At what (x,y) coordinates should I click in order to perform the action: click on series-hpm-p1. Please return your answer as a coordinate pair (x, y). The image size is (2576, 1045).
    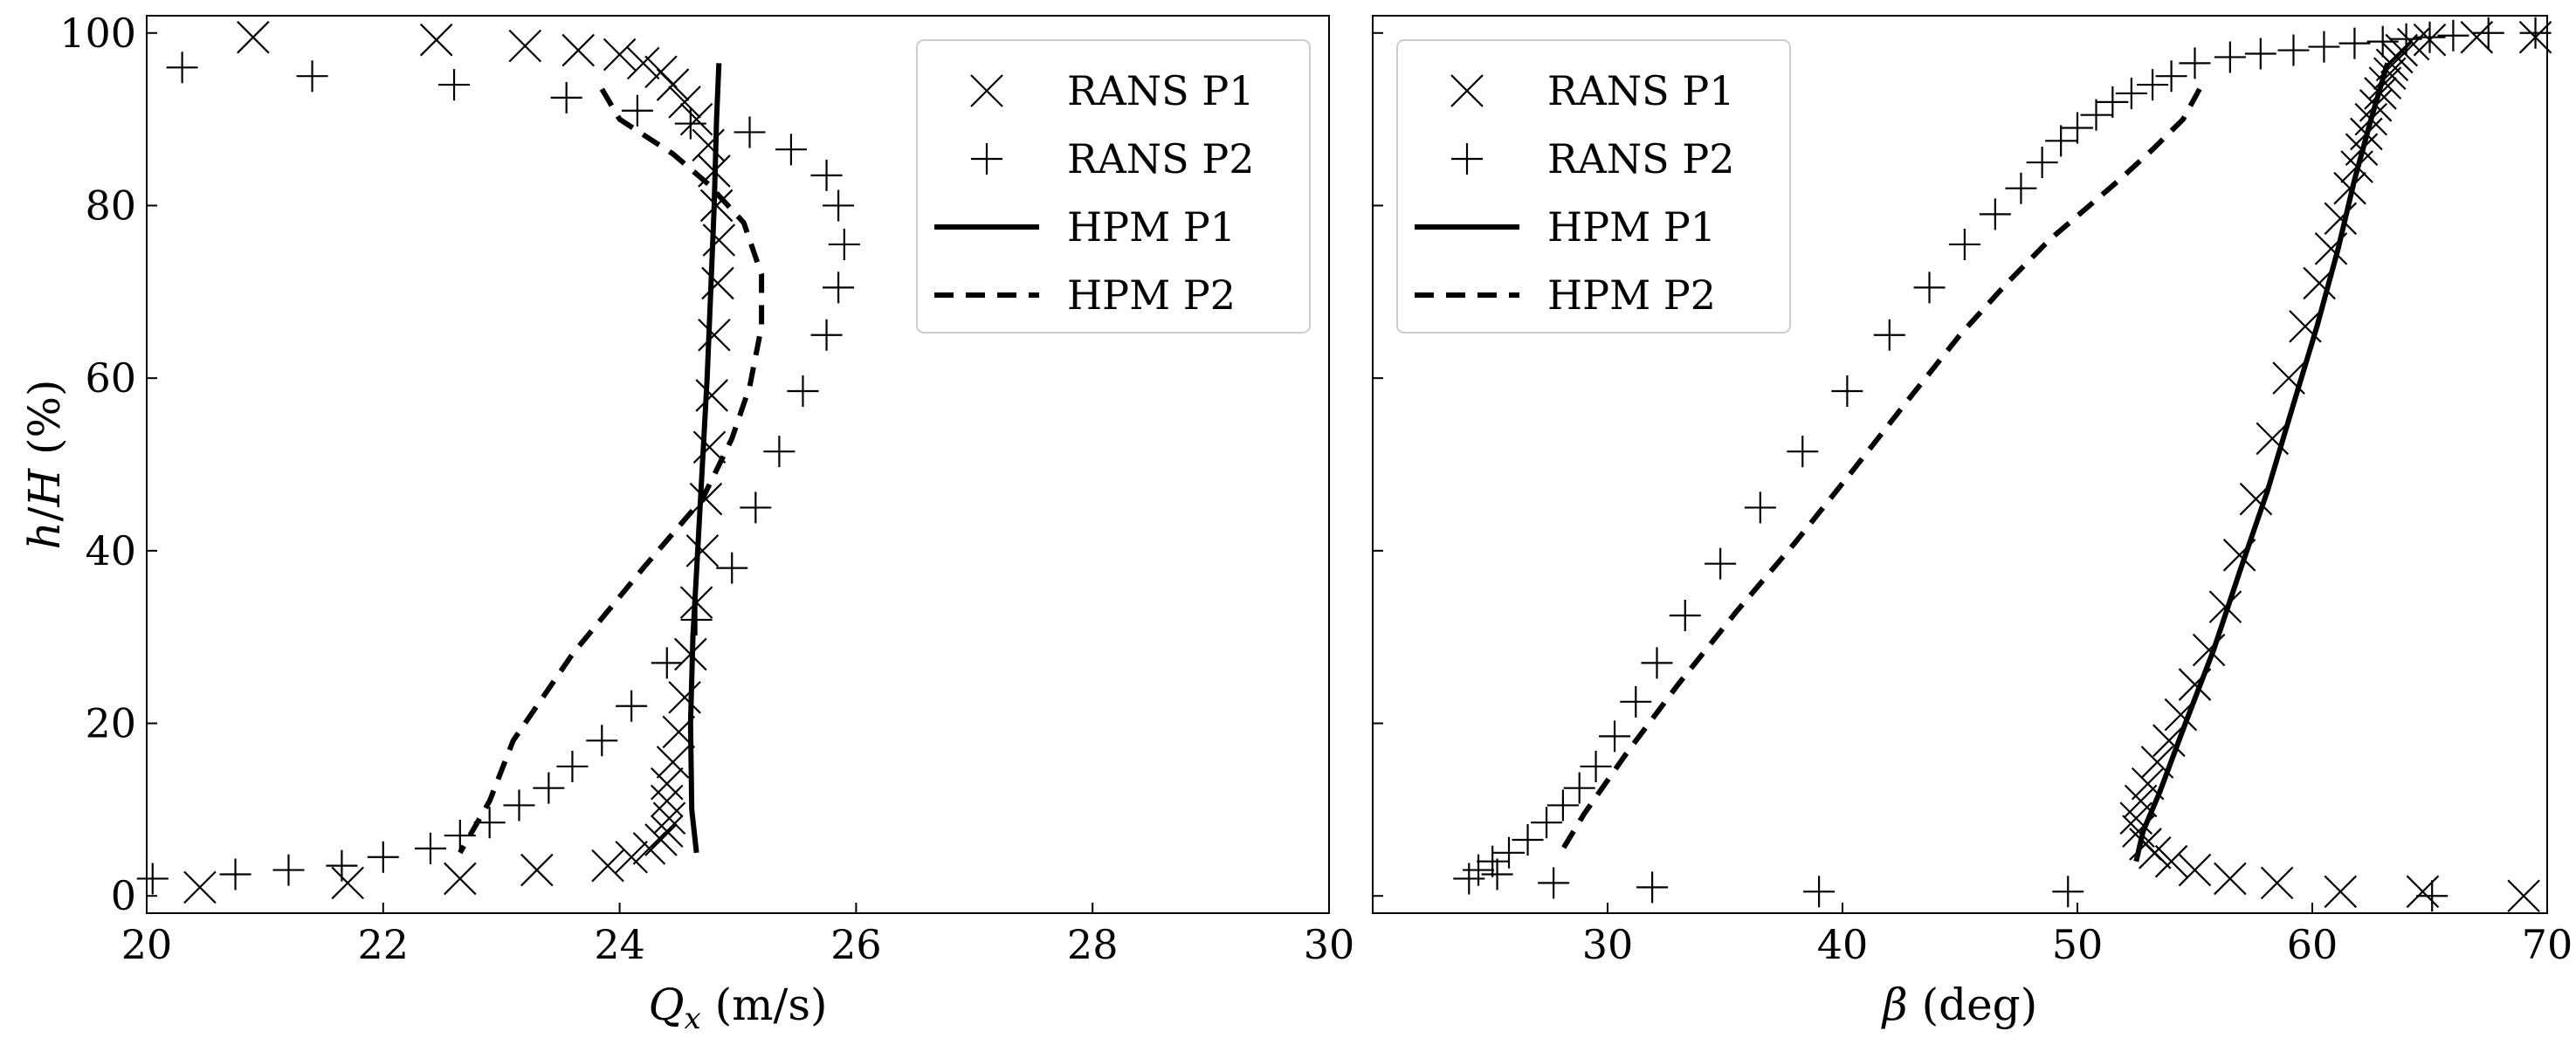
    Looking at the image, I should click on (704, 459).